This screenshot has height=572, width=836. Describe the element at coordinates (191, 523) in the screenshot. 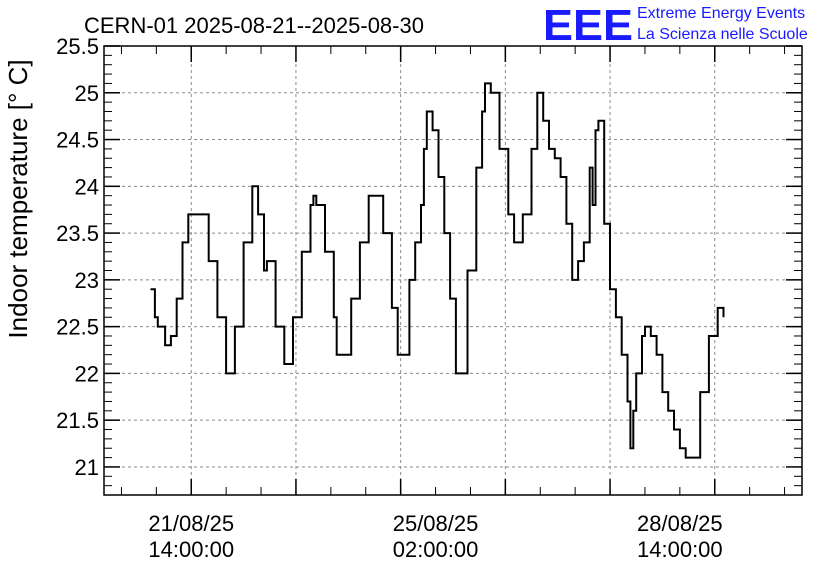

I see `x-tick-label-date: 21/08/25` at that location.